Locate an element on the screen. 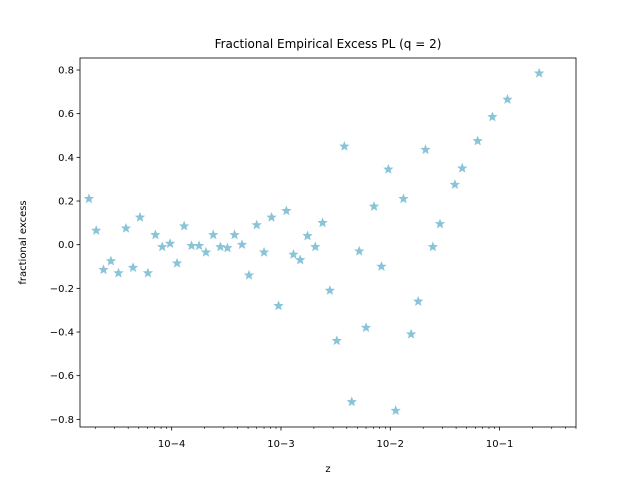  y-tick-label-8: −0.8 is located at coordinates (62, 420).